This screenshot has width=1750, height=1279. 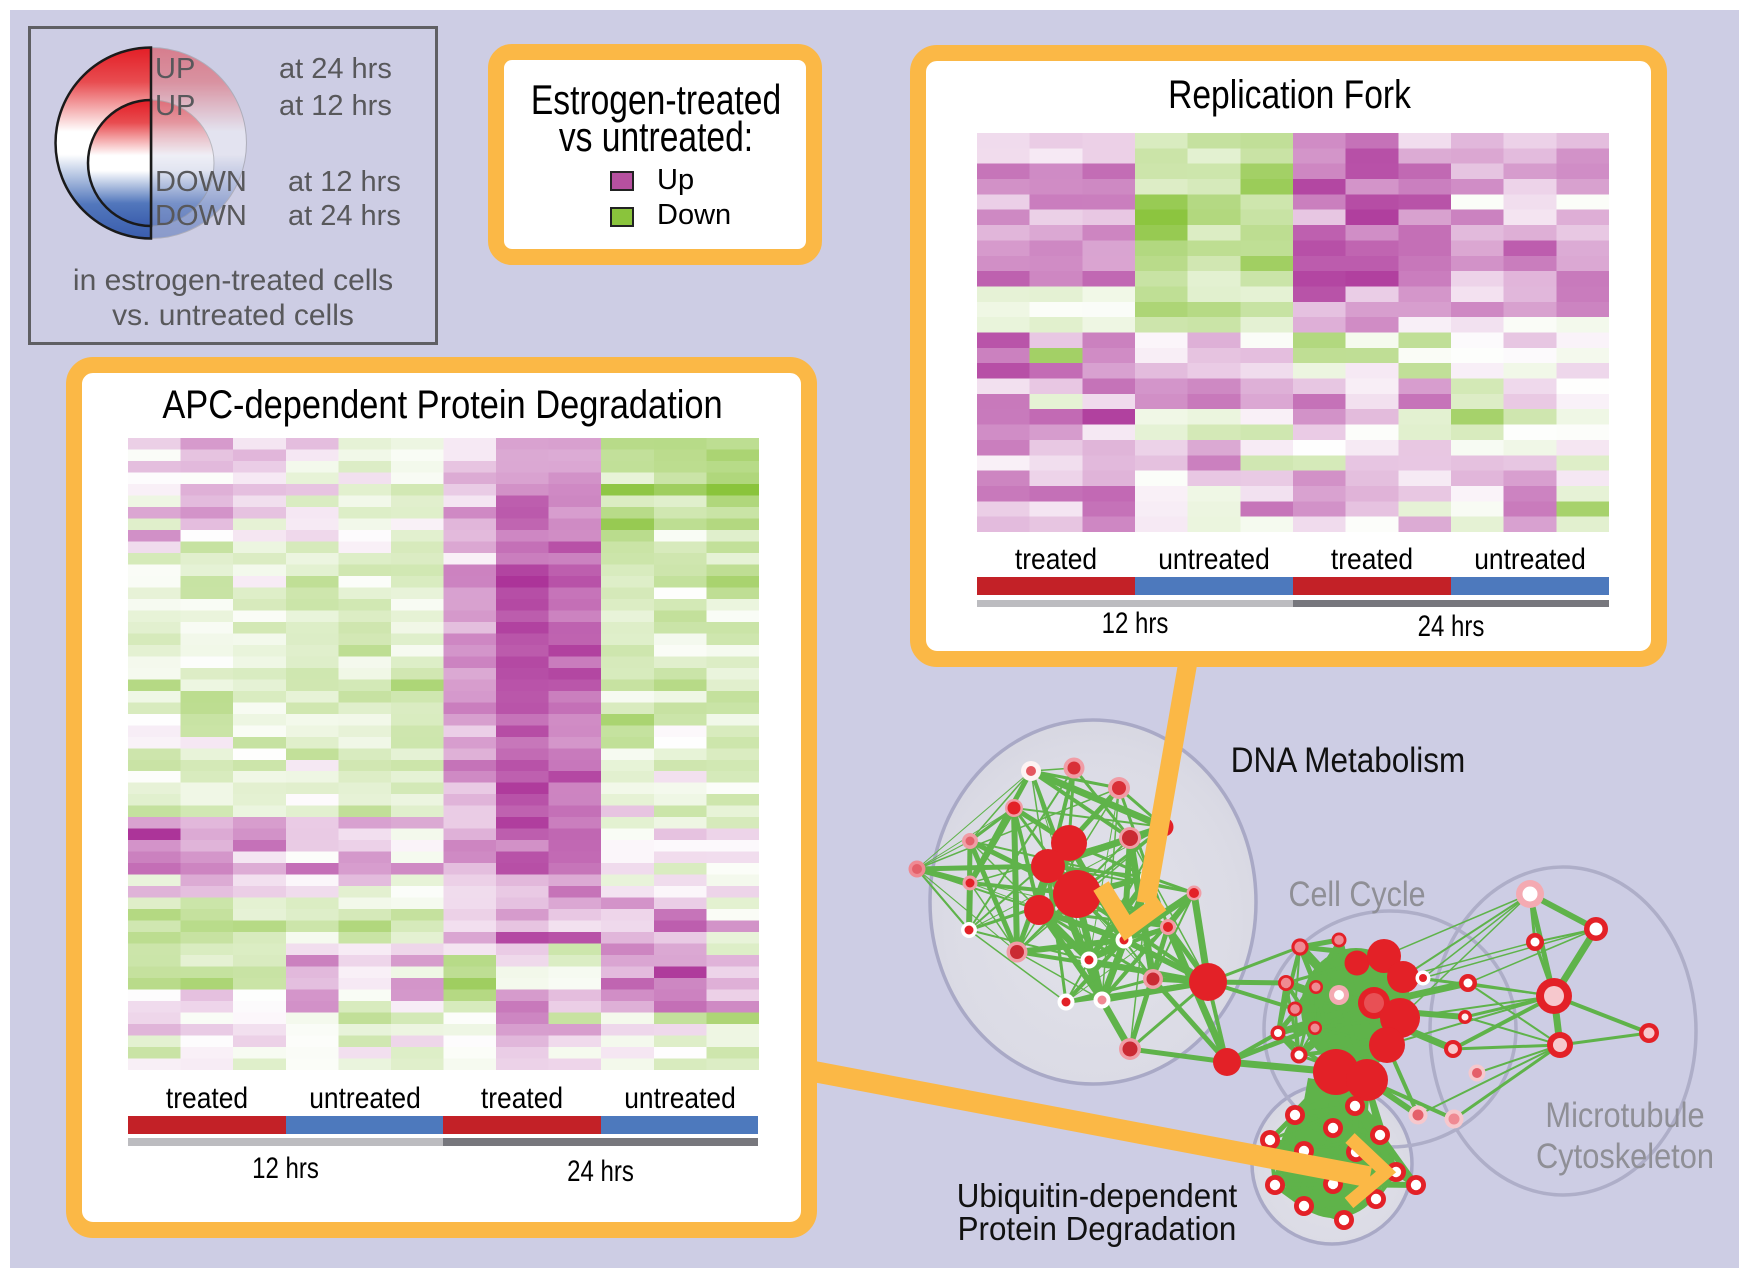 I want to click on svg-text: Cytoskeleton, so click(x=1625, y=1155).